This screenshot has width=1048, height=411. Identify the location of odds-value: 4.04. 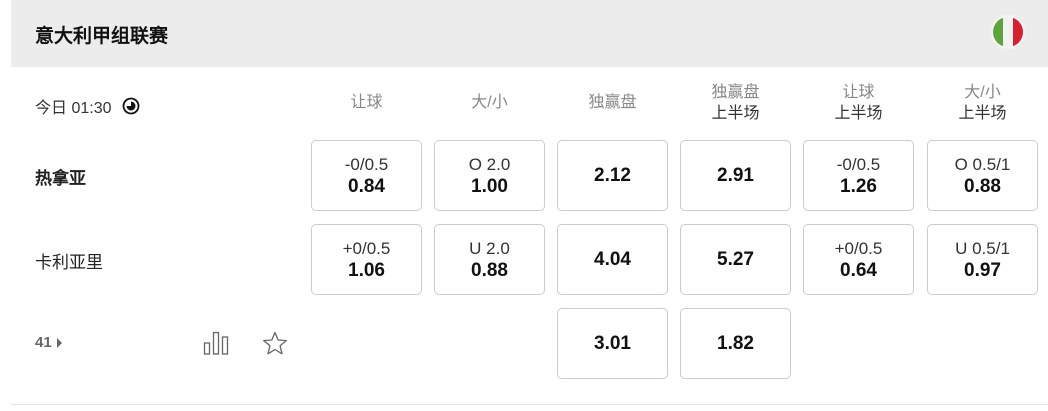
(612, 259).